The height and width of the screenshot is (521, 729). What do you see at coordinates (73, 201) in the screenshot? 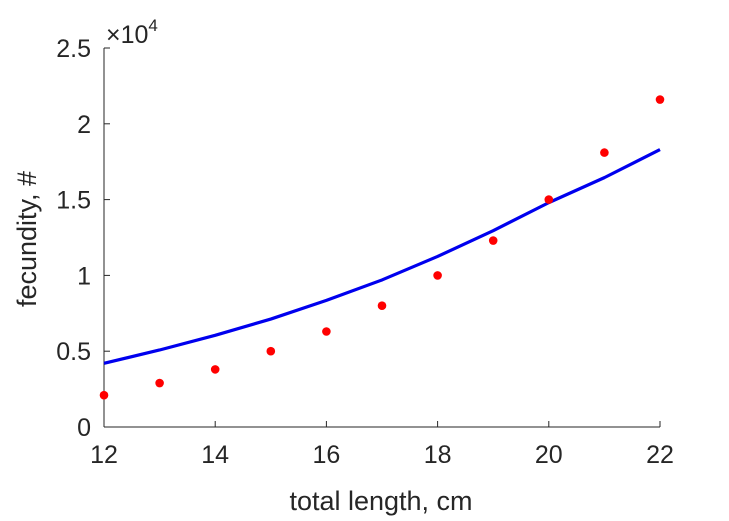
I see `y-tick-label: 1.5` at bounding box center [73, 201].